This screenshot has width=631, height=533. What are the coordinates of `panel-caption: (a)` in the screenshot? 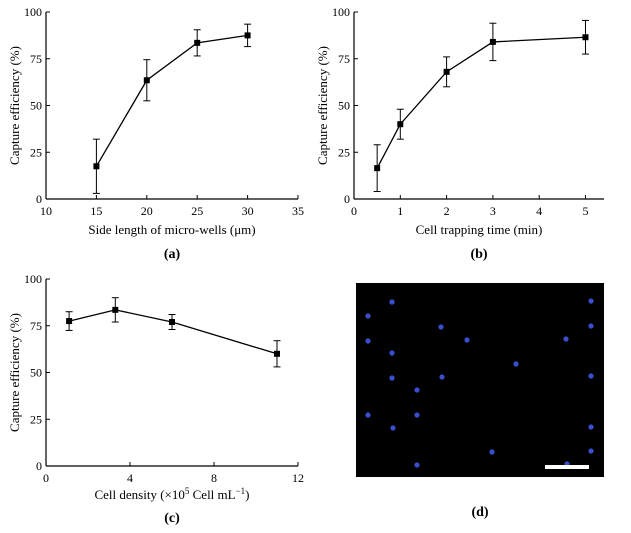 It's located at (172, 254).